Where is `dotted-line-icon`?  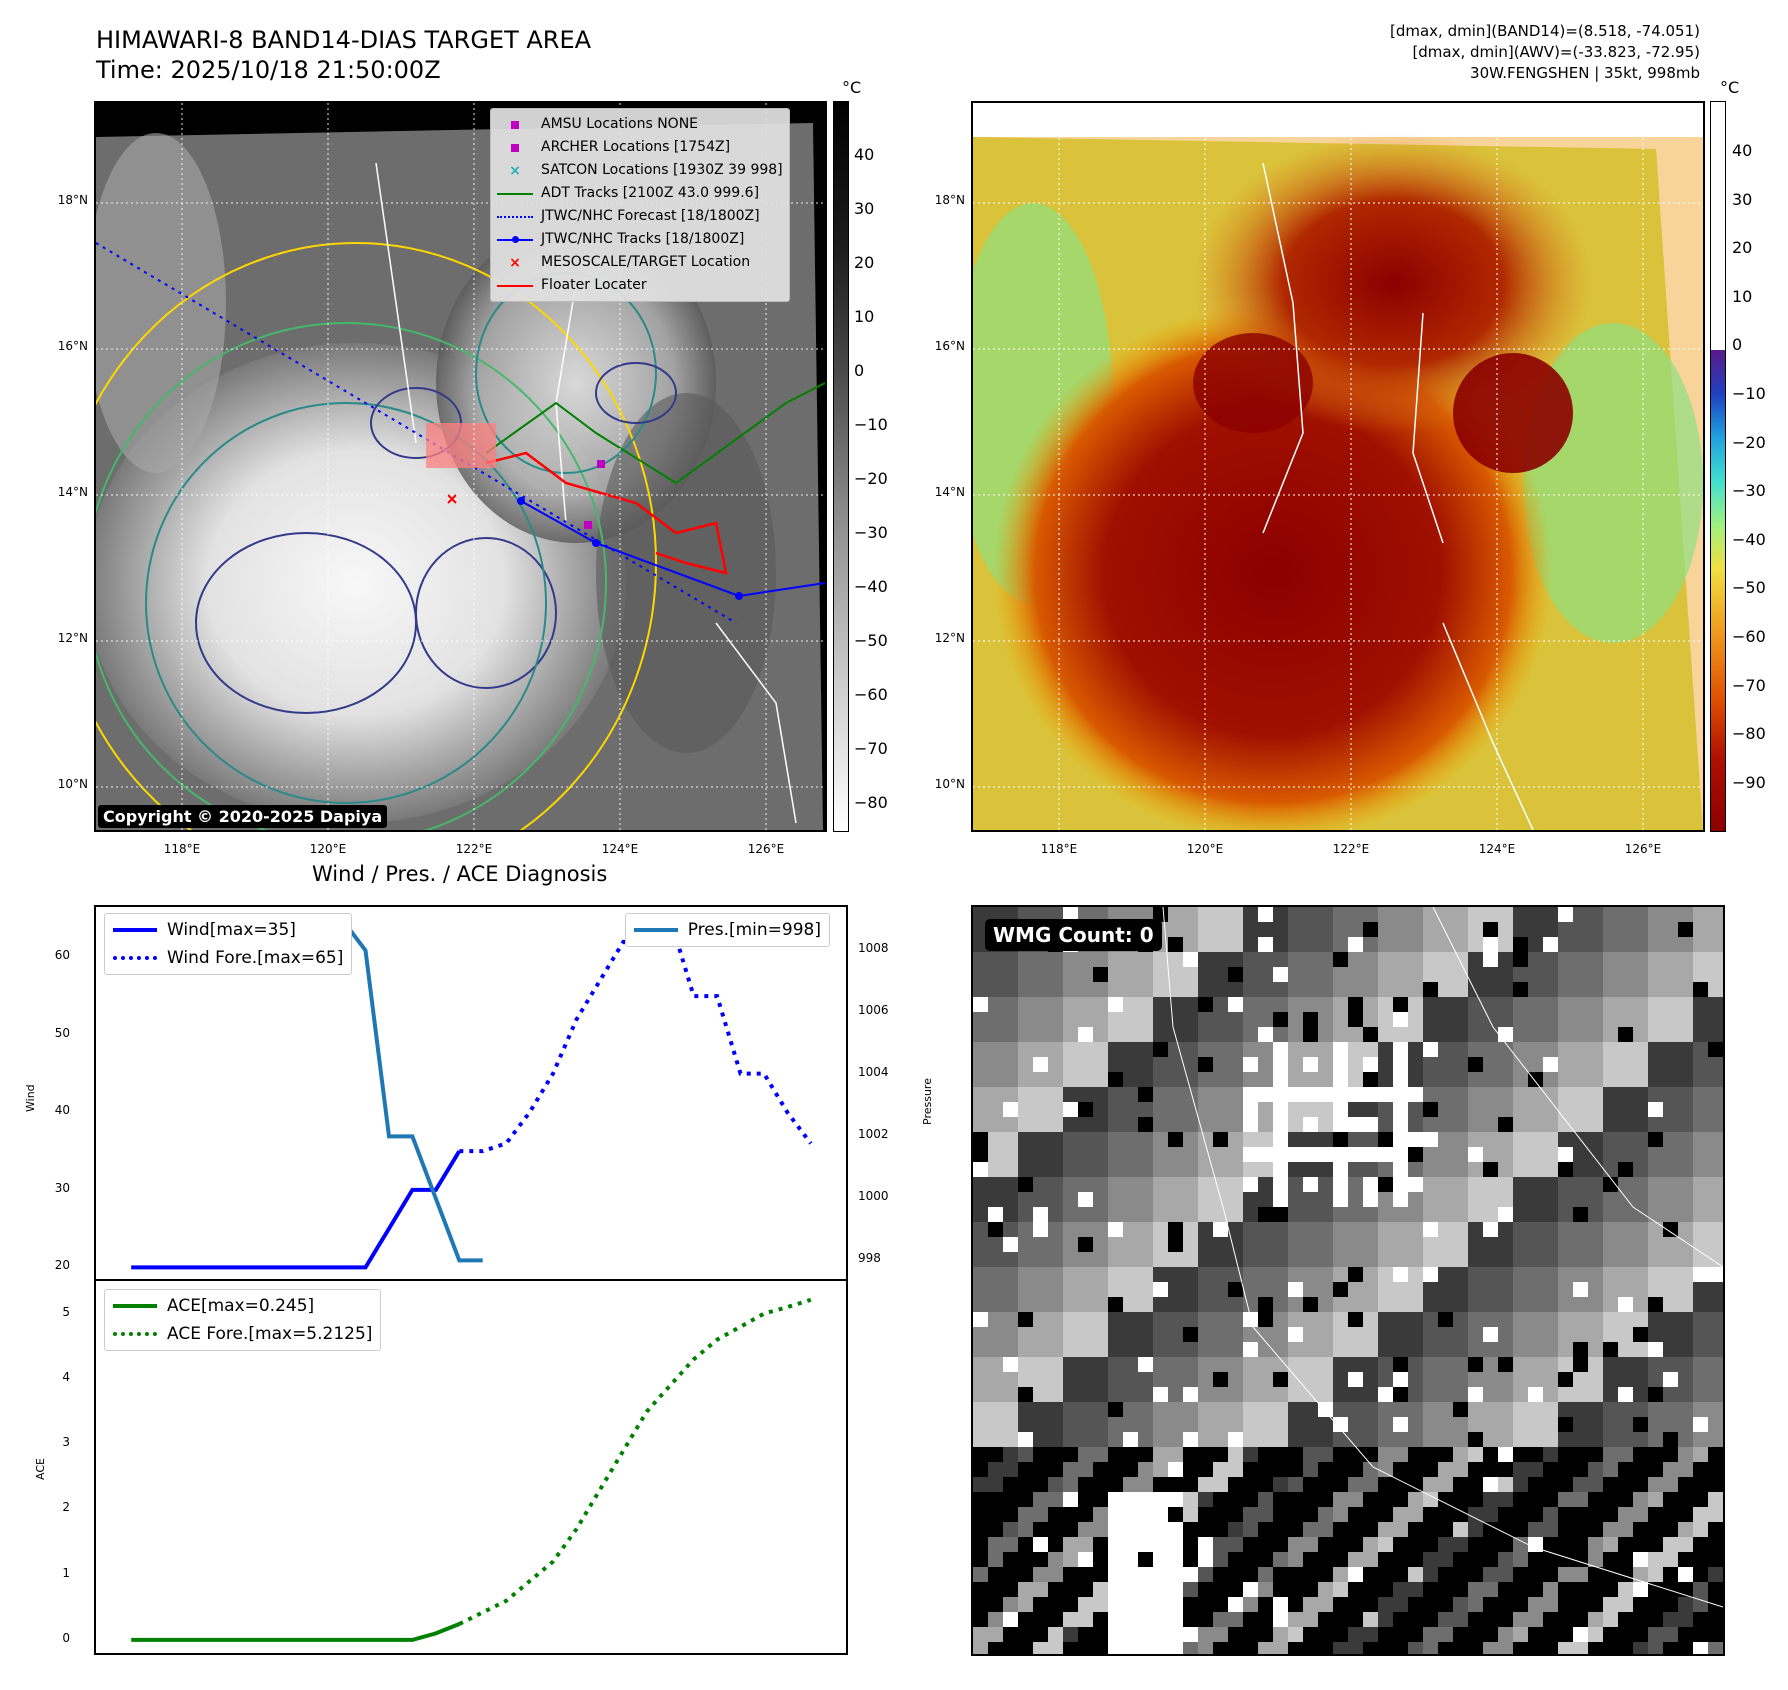 dotted-line-icon is located at coordinates (515, 217).